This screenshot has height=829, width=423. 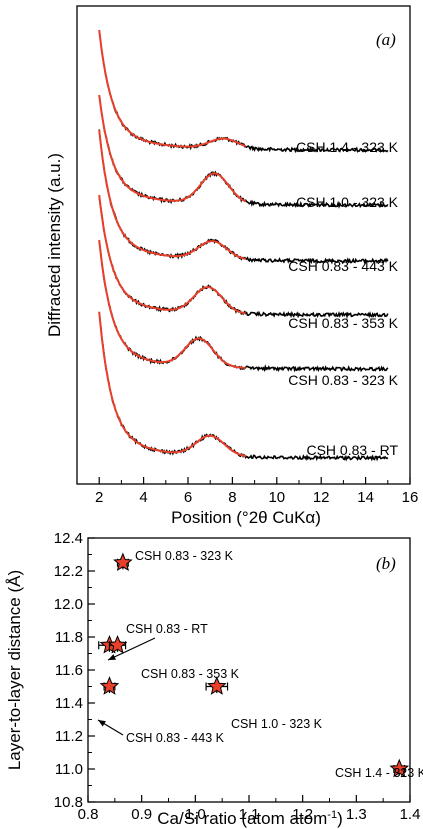 What do you see at coordinates (68, 571) in the screenshot?
I see `panel-b-y-tick-label: 12.2` at bounding box center [68, 571].